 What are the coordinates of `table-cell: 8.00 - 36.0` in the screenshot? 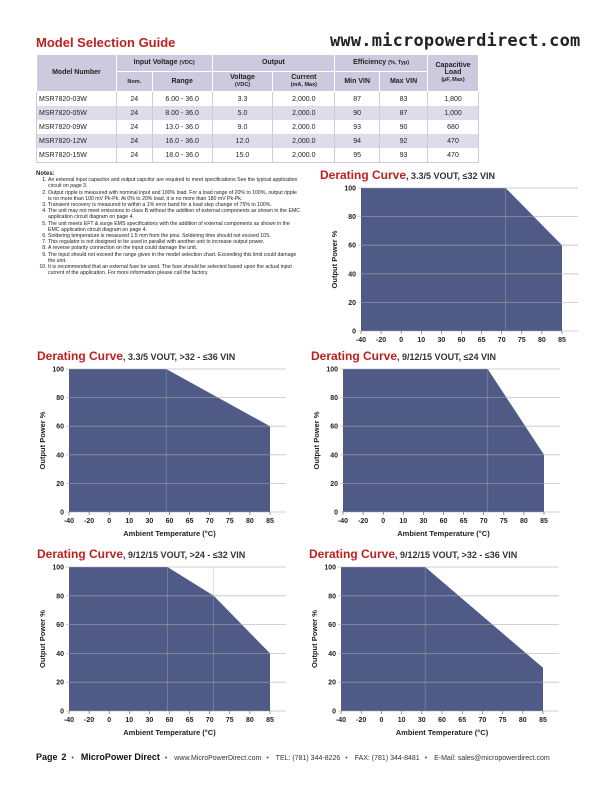 It's located at (182, 113).